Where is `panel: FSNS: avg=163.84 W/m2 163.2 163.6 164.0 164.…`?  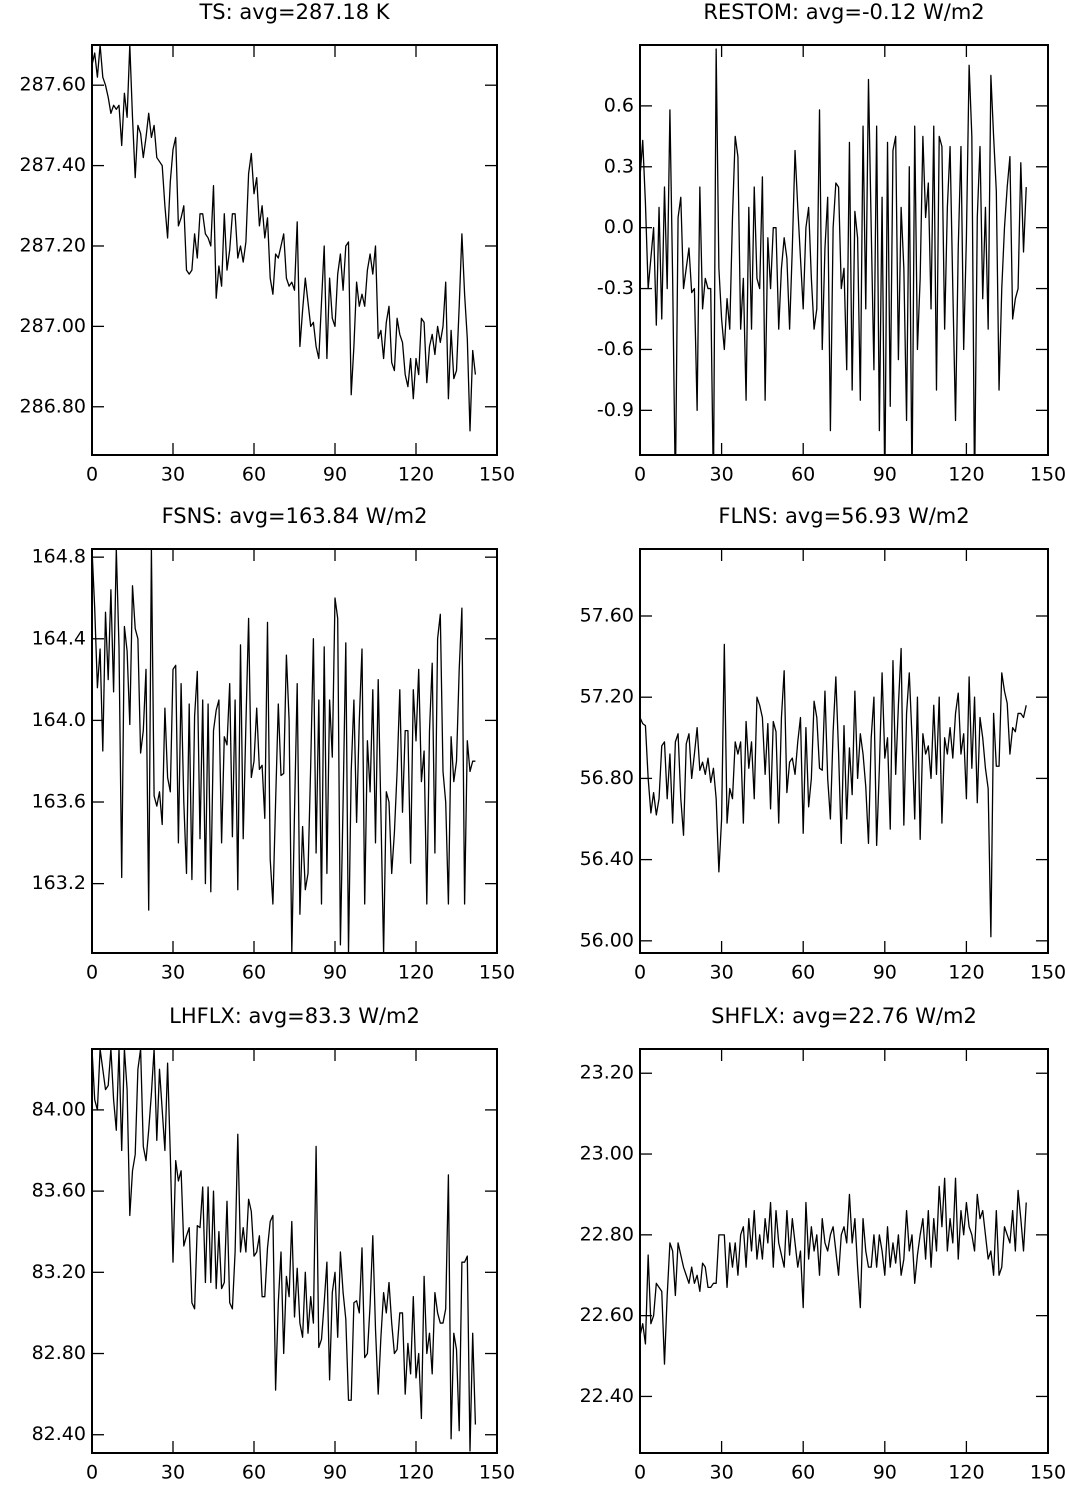
panel: FSNS: avg=163.84 W/m2 163.2 163.6 164.0 164.… is located at coordinates (274, 744).